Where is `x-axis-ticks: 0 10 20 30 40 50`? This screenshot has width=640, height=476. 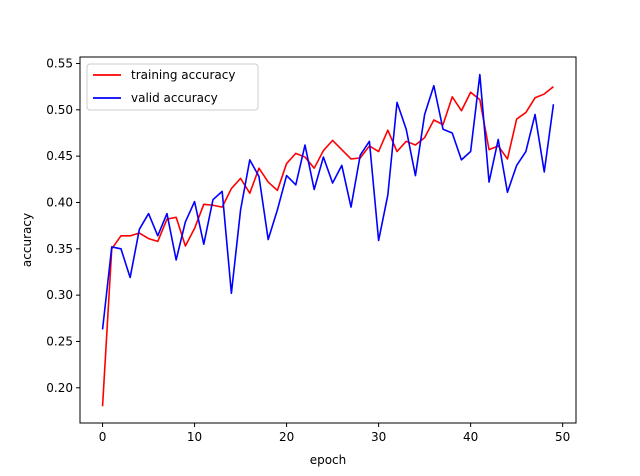 x-axis-ticks: 0 10 20 30 40 50 is located at coordinates (334, 433).